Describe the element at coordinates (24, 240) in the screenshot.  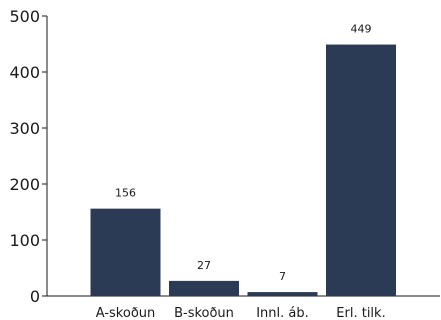
I see `y-tick-label: 100` at that location.